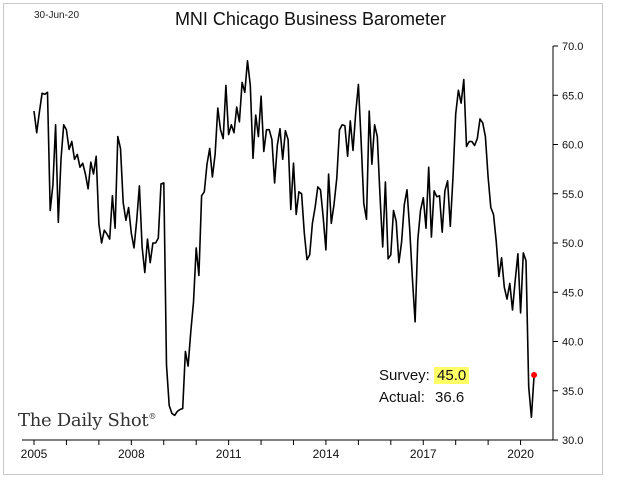 Image resolution: width=621 pixels, height=487 pixels. Describe the element at coordinates (404, 375) in the screenshot. I see `survey-label: Survey:` at that location.